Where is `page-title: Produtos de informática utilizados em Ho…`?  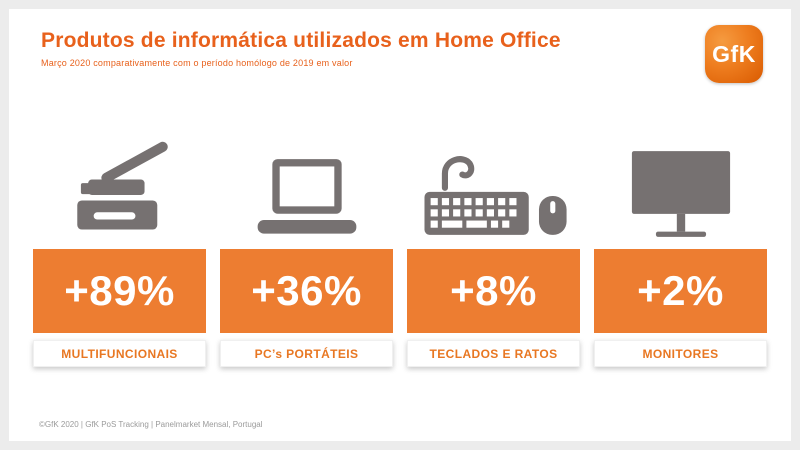 page-title: Produtos de informática utilizados em Ho… is located at coordinates (301, 40).